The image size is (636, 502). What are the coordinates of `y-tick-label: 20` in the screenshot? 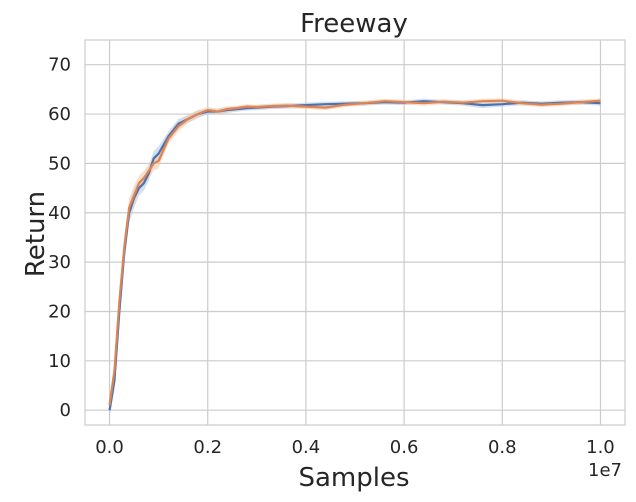 It's located at (59, 311).